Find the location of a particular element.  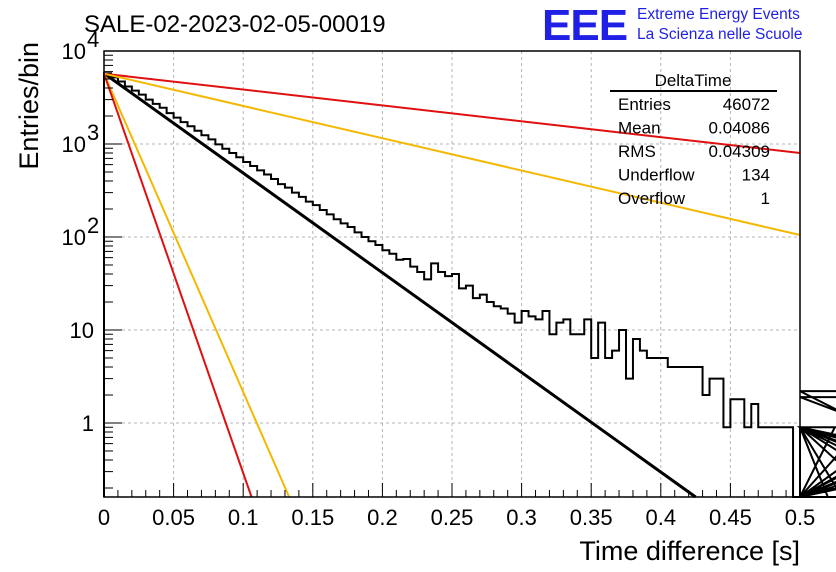

y-tick-exponent: 3 is located at coordinates (93, 132).